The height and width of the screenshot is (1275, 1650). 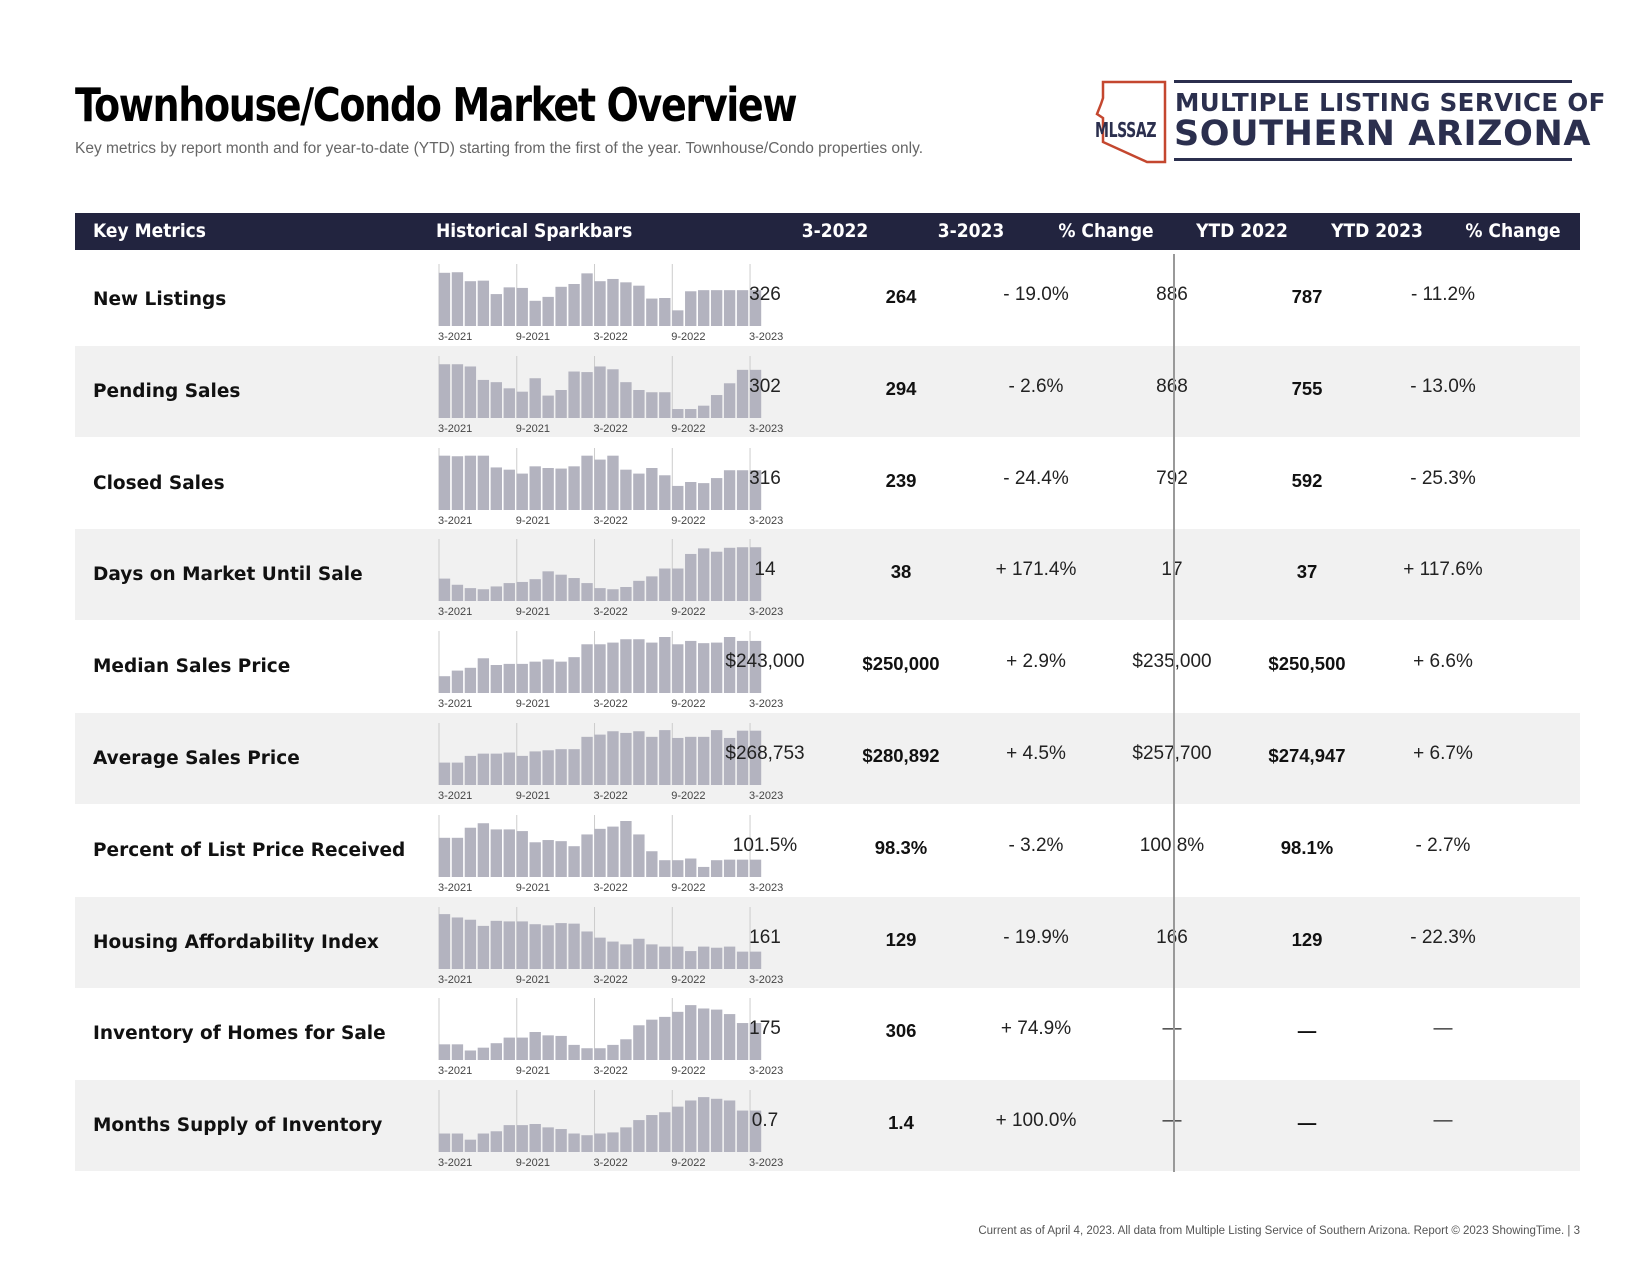 What do you see at coordinates (1242, 231) in the screenshot?
I see `header-ytd-2022: YTD 2022` at bounding box center [1242, 231].